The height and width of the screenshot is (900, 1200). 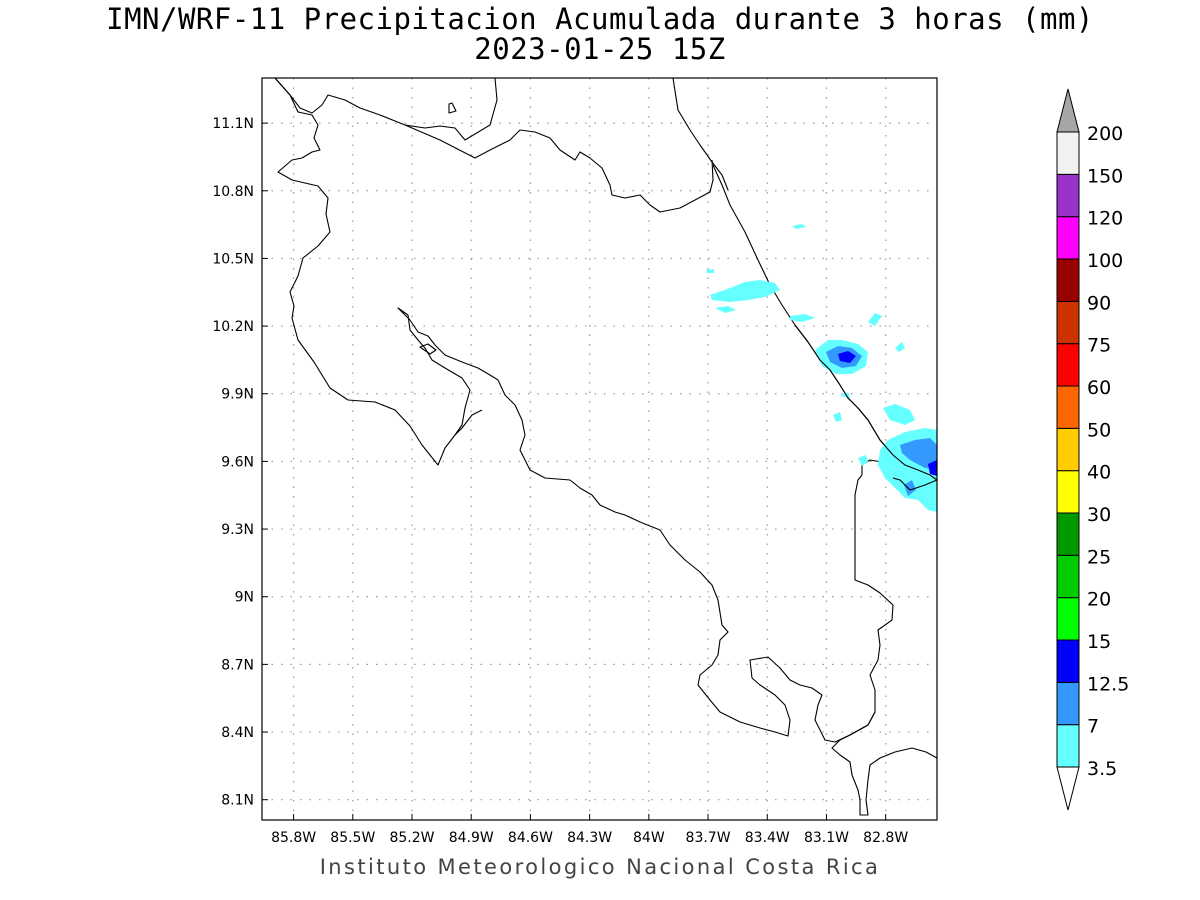 What do you see at coordinates (1099, 473) in the screenshot?
I see `legend-level-label: 40` at bounding box center [1099, 473].